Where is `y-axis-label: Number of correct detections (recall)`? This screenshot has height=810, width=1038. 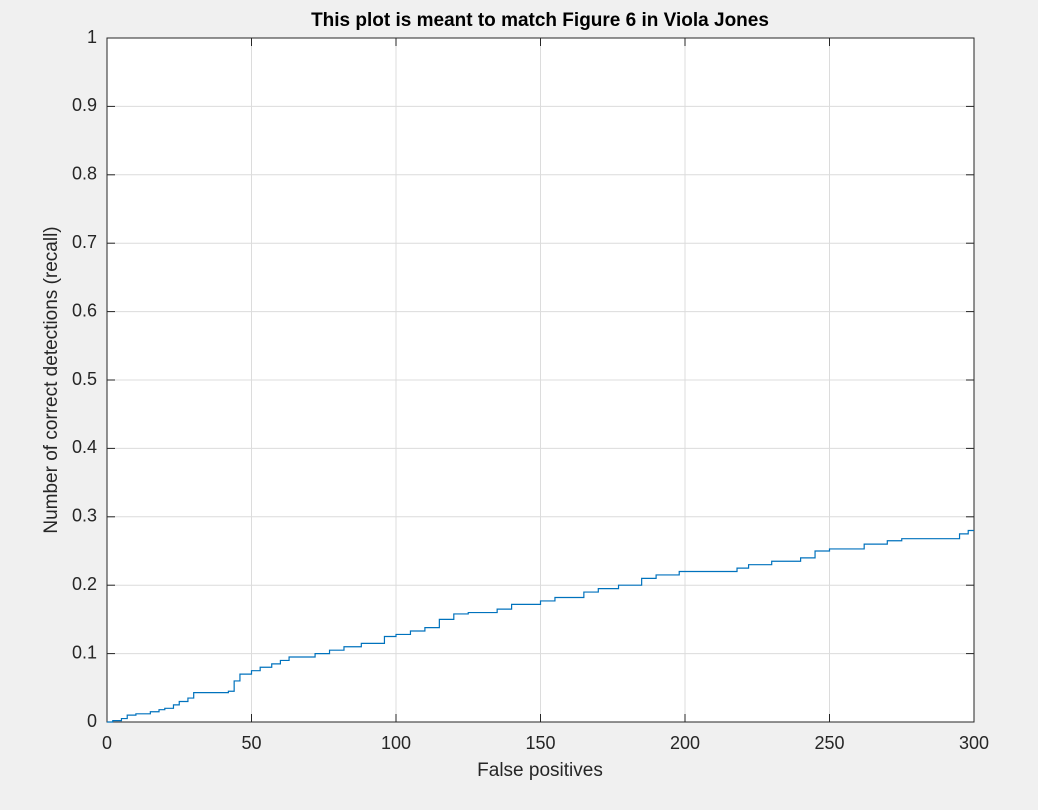
y-axis-label: Number of correct detections (recall) is located at coordinates (51, 379).